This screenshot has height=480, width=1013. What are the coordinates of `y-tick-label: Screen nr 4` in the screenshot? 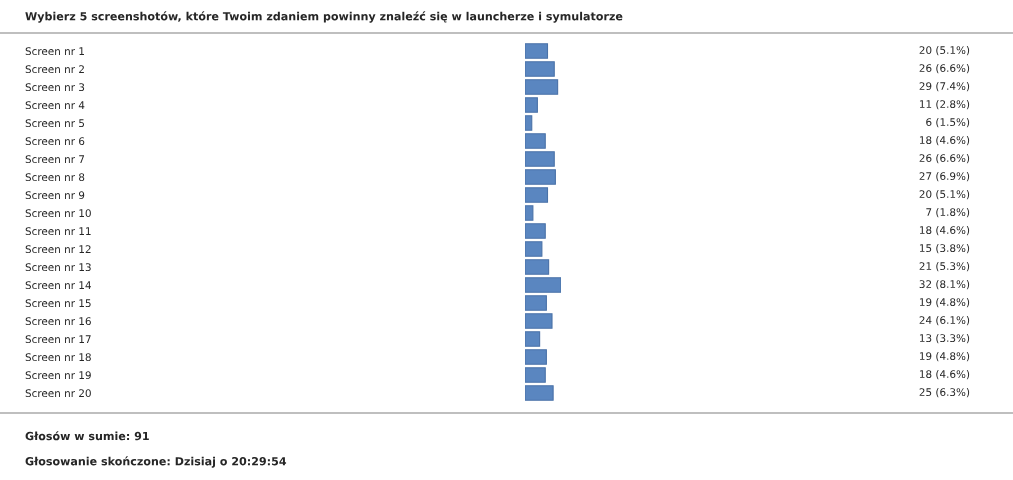 It's located at (55, 105).